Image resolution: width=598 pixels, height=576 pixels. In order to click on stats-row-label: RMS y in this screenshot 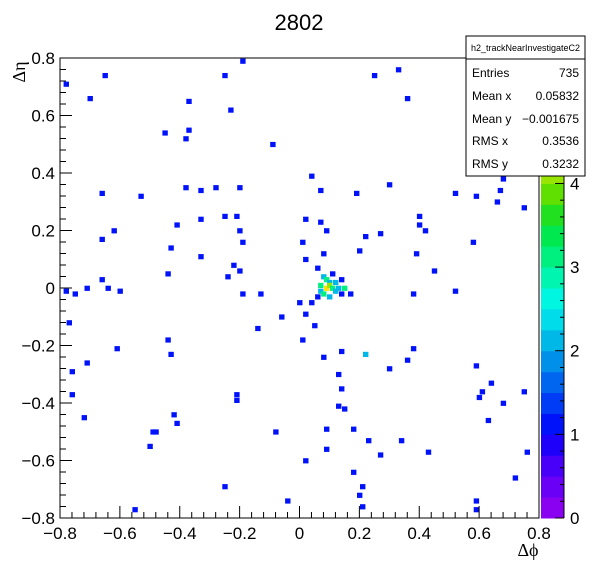, I will do `click(490, 164)`.